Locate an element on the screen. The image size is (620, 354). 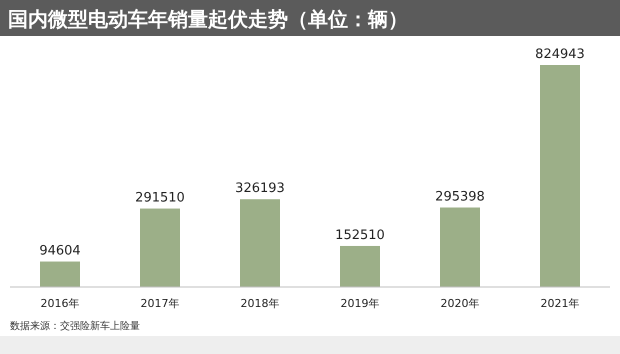
x-tick-label: 2018年 is located at coordinates (260, 303).